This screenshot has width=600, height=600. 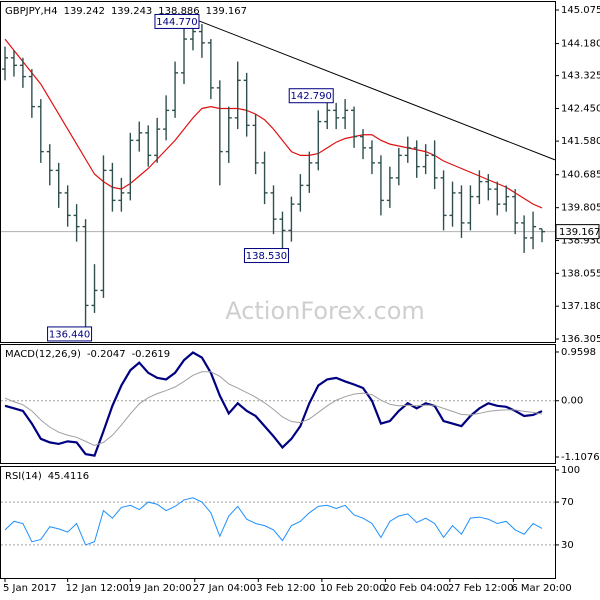 I want to click on y-tick-label: 141.580, so click(x=580, y=141).